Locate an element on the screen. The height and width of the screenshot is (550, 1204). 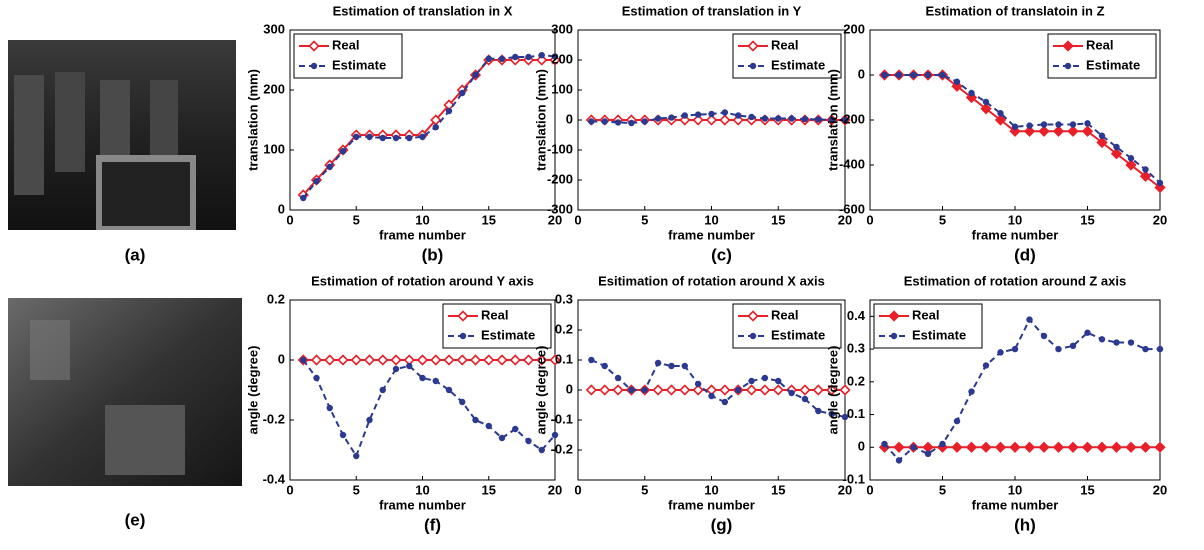
y-tick-label: -200 is located at coordinates (852, 118).